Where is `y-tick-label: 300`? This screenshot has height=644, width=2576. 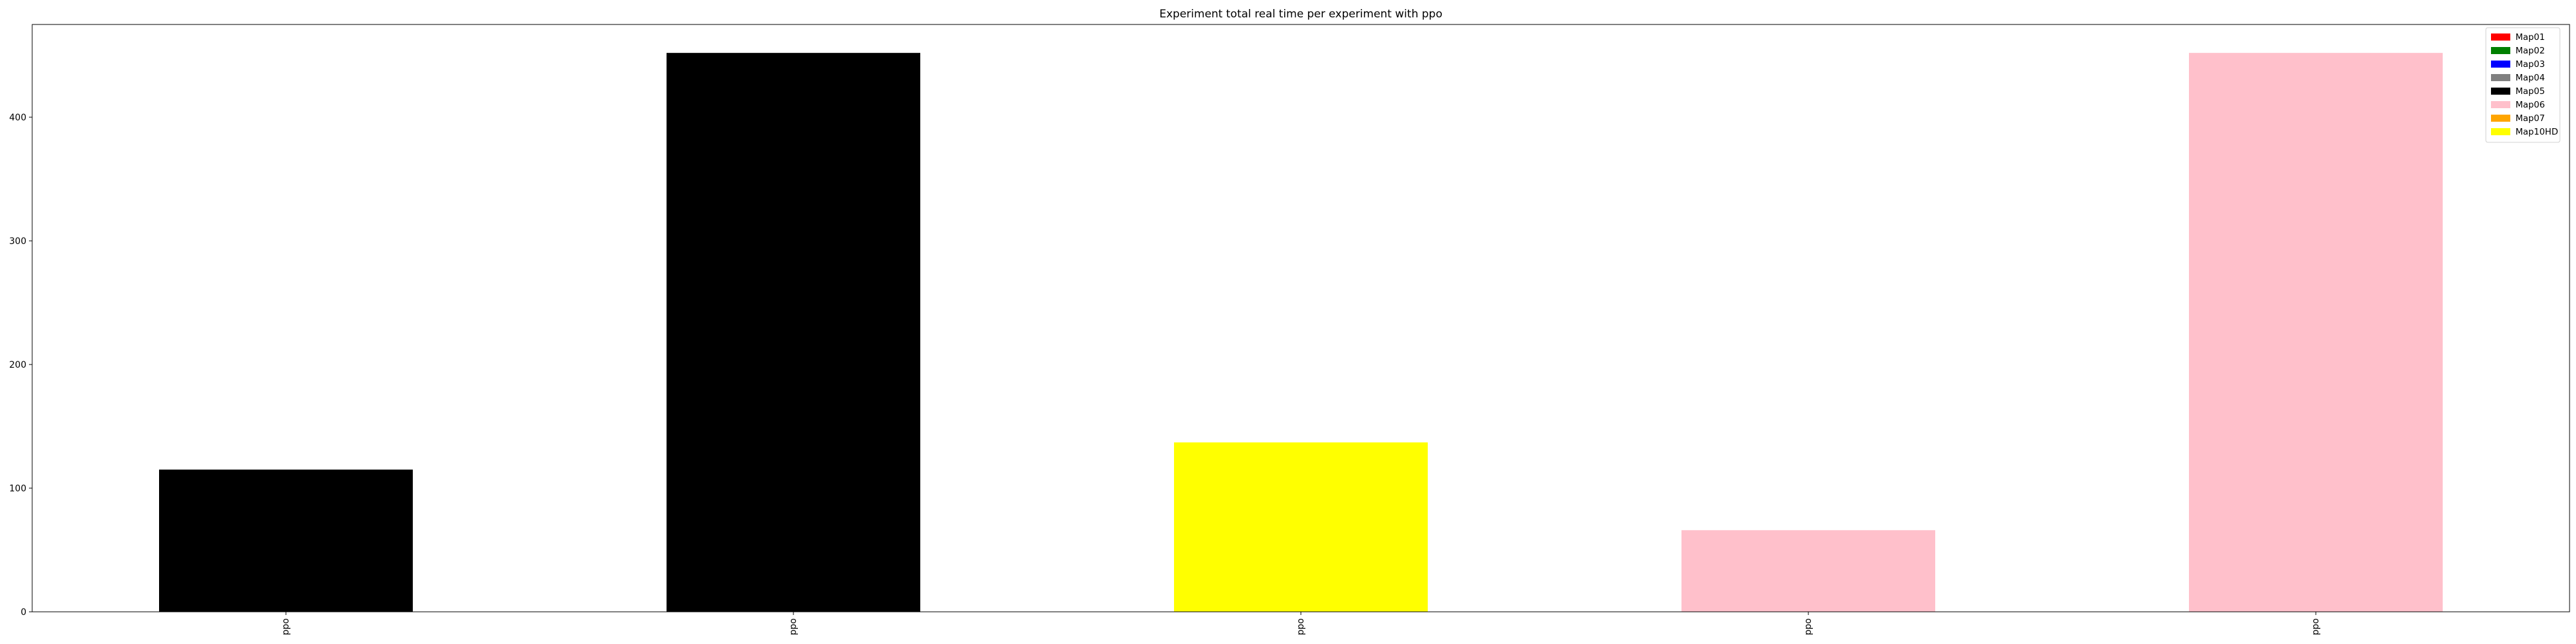
y-tick-label: 300 is located at coordinates (17, 241).